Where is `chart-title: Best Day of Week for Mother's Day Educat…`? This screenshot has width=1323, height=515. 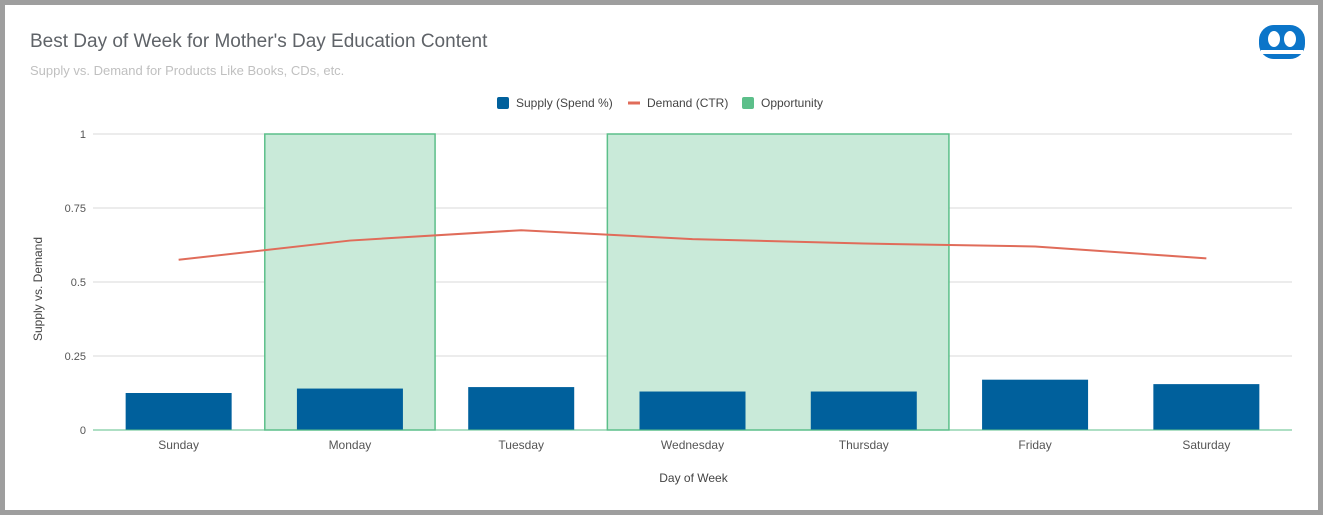 chart-title: Best Day of Week for Mother's Day Educat… is located at coordinates (259, 41).